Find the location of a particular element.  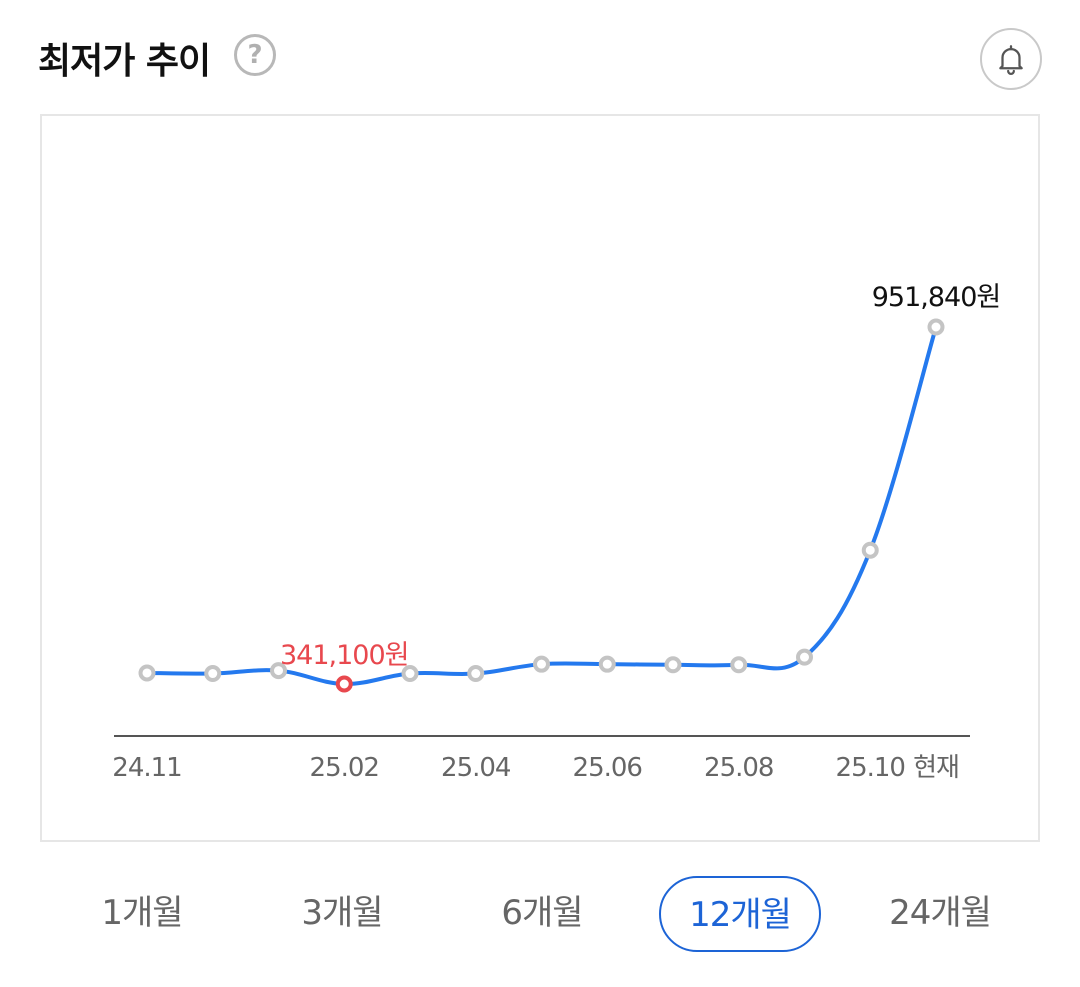

period-tab-3개월: 3개월 is located at coordinates (342, 913).